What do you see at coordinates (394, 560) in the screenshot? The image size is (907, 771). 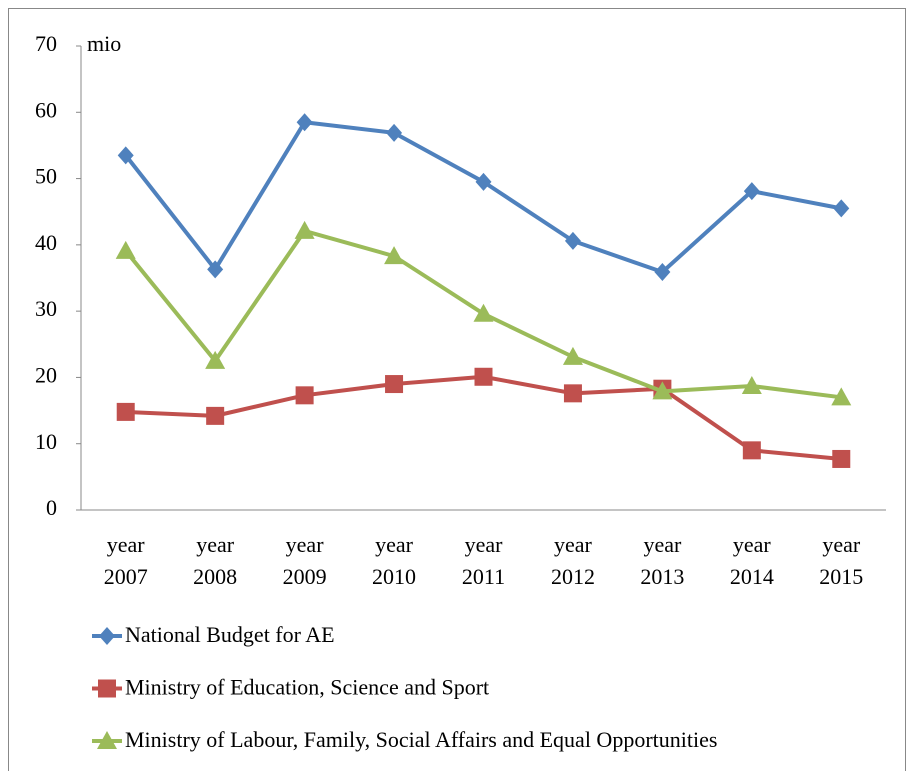 I see `x-tick-label: year 2010` at bounding box center [394, 560].